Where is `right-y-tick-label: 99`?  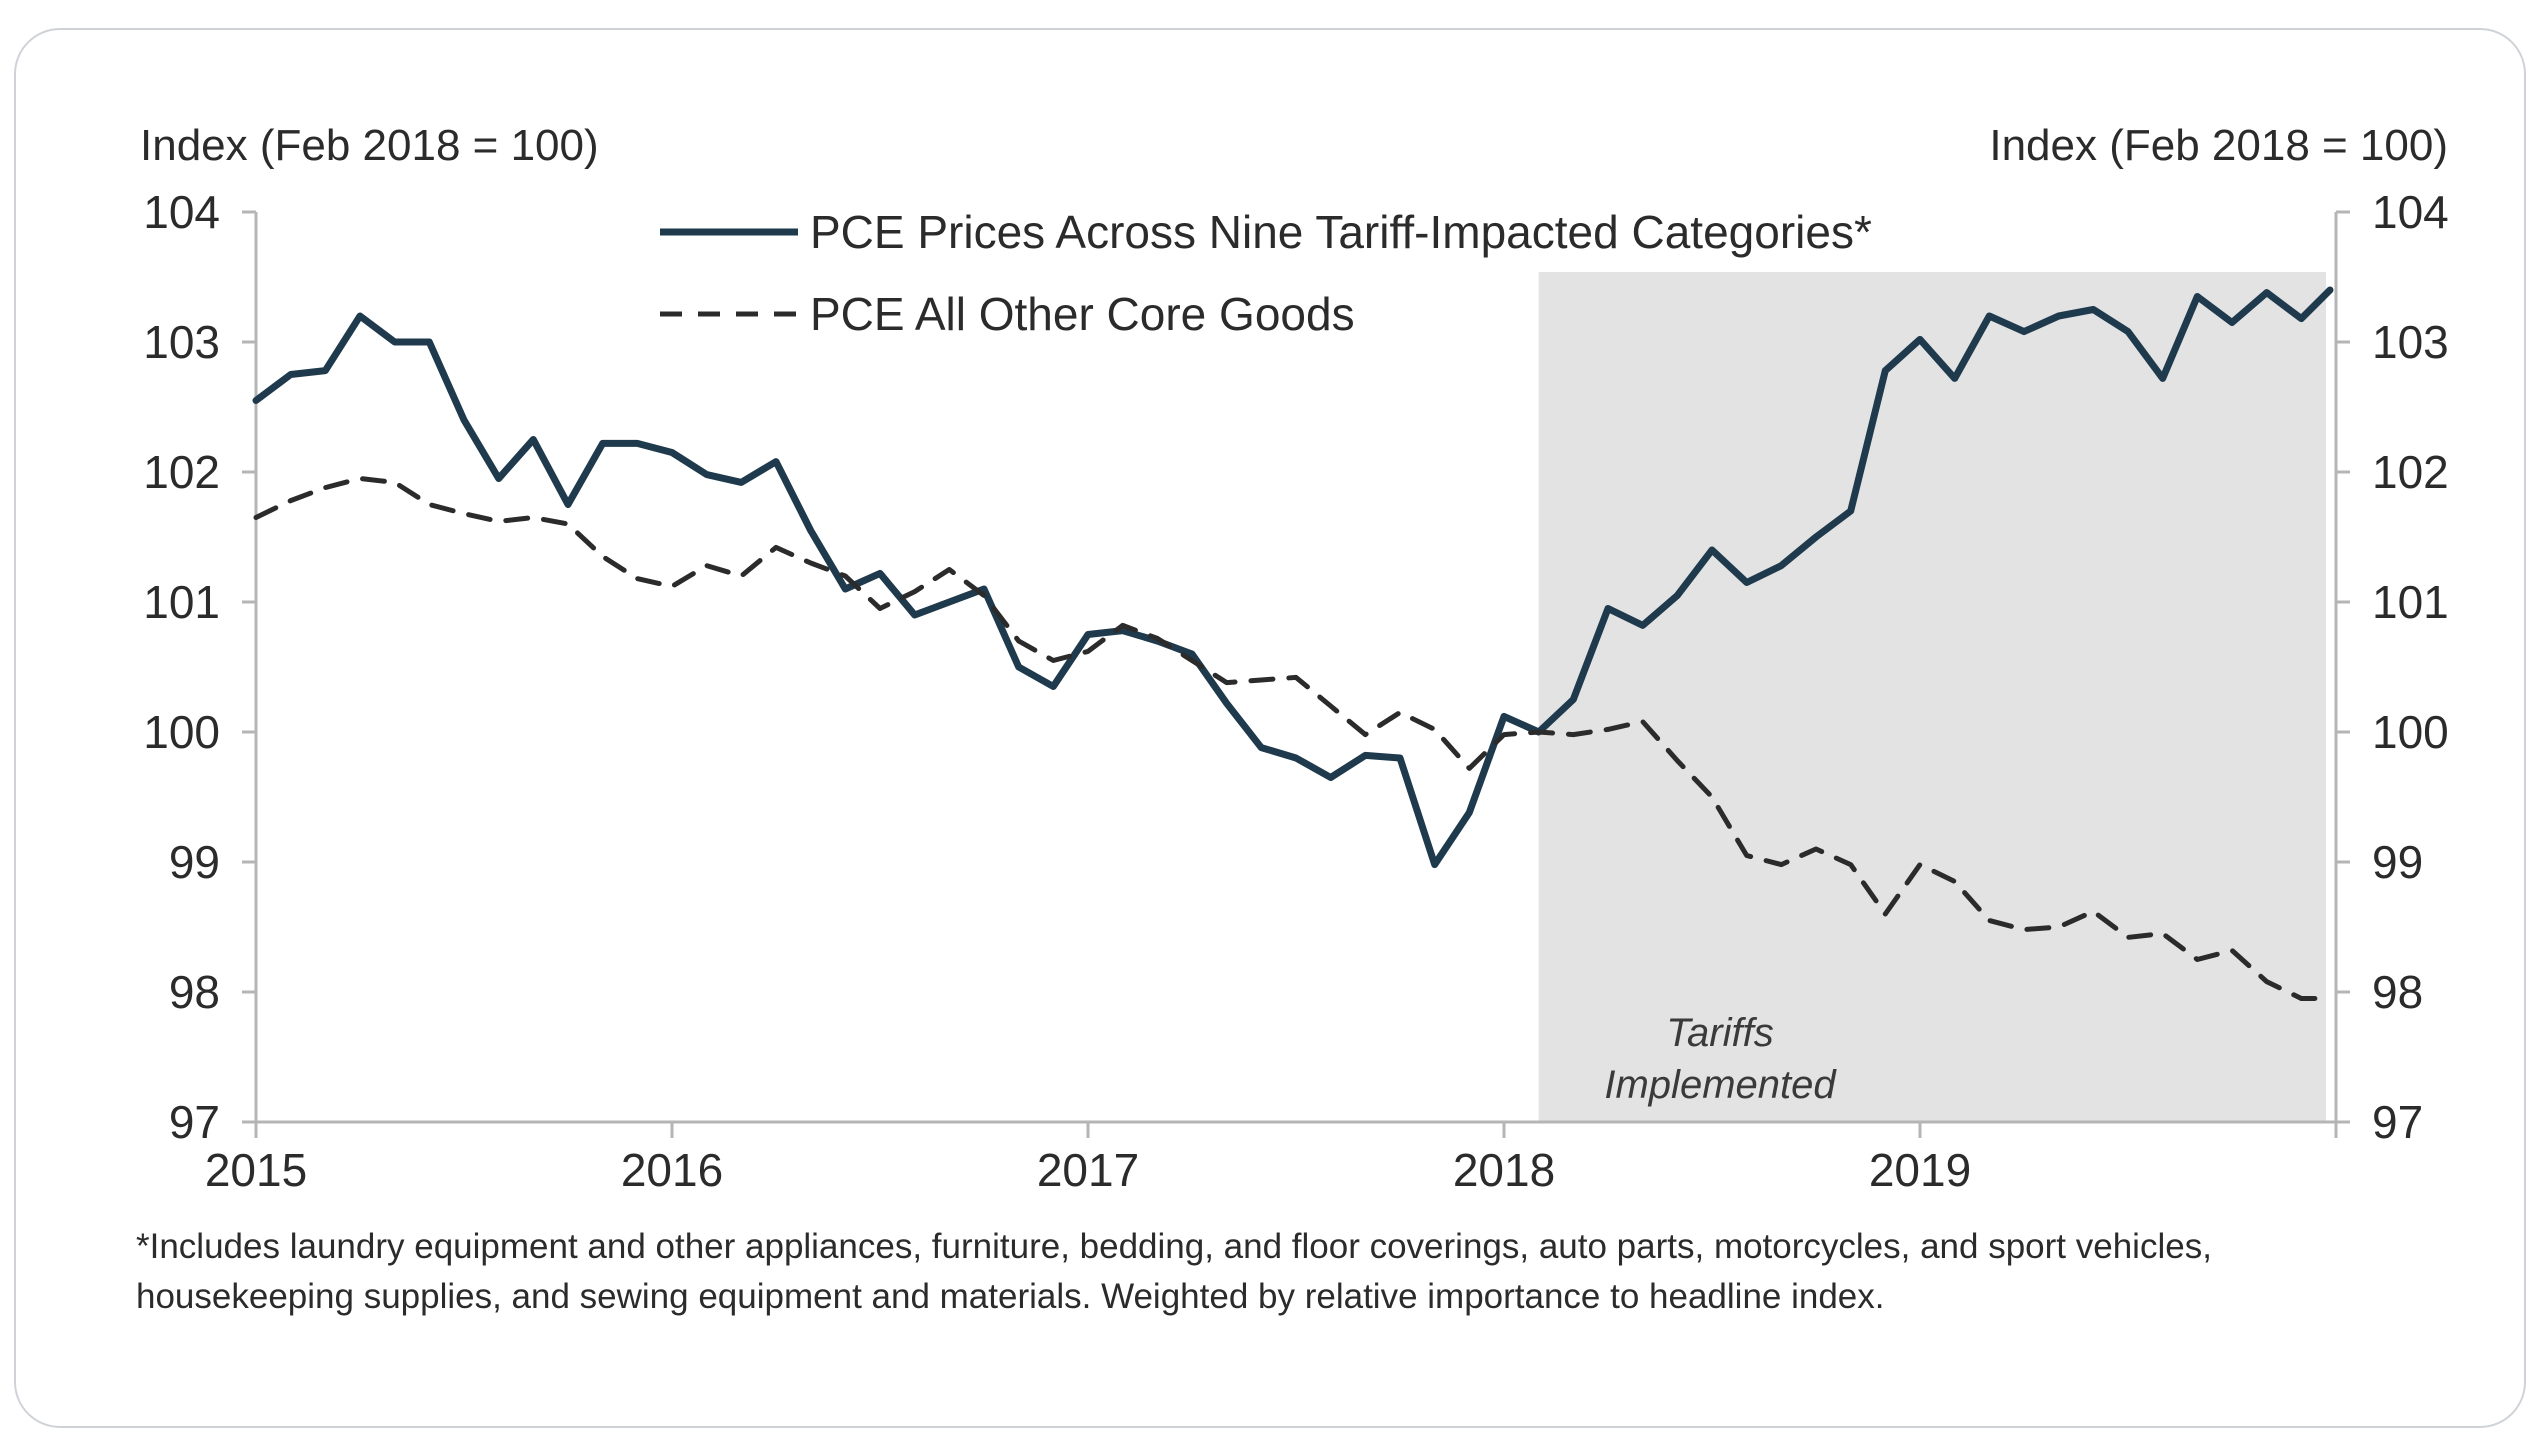 right-y-tick-label: 99 is located at coordinates (2397, 862).